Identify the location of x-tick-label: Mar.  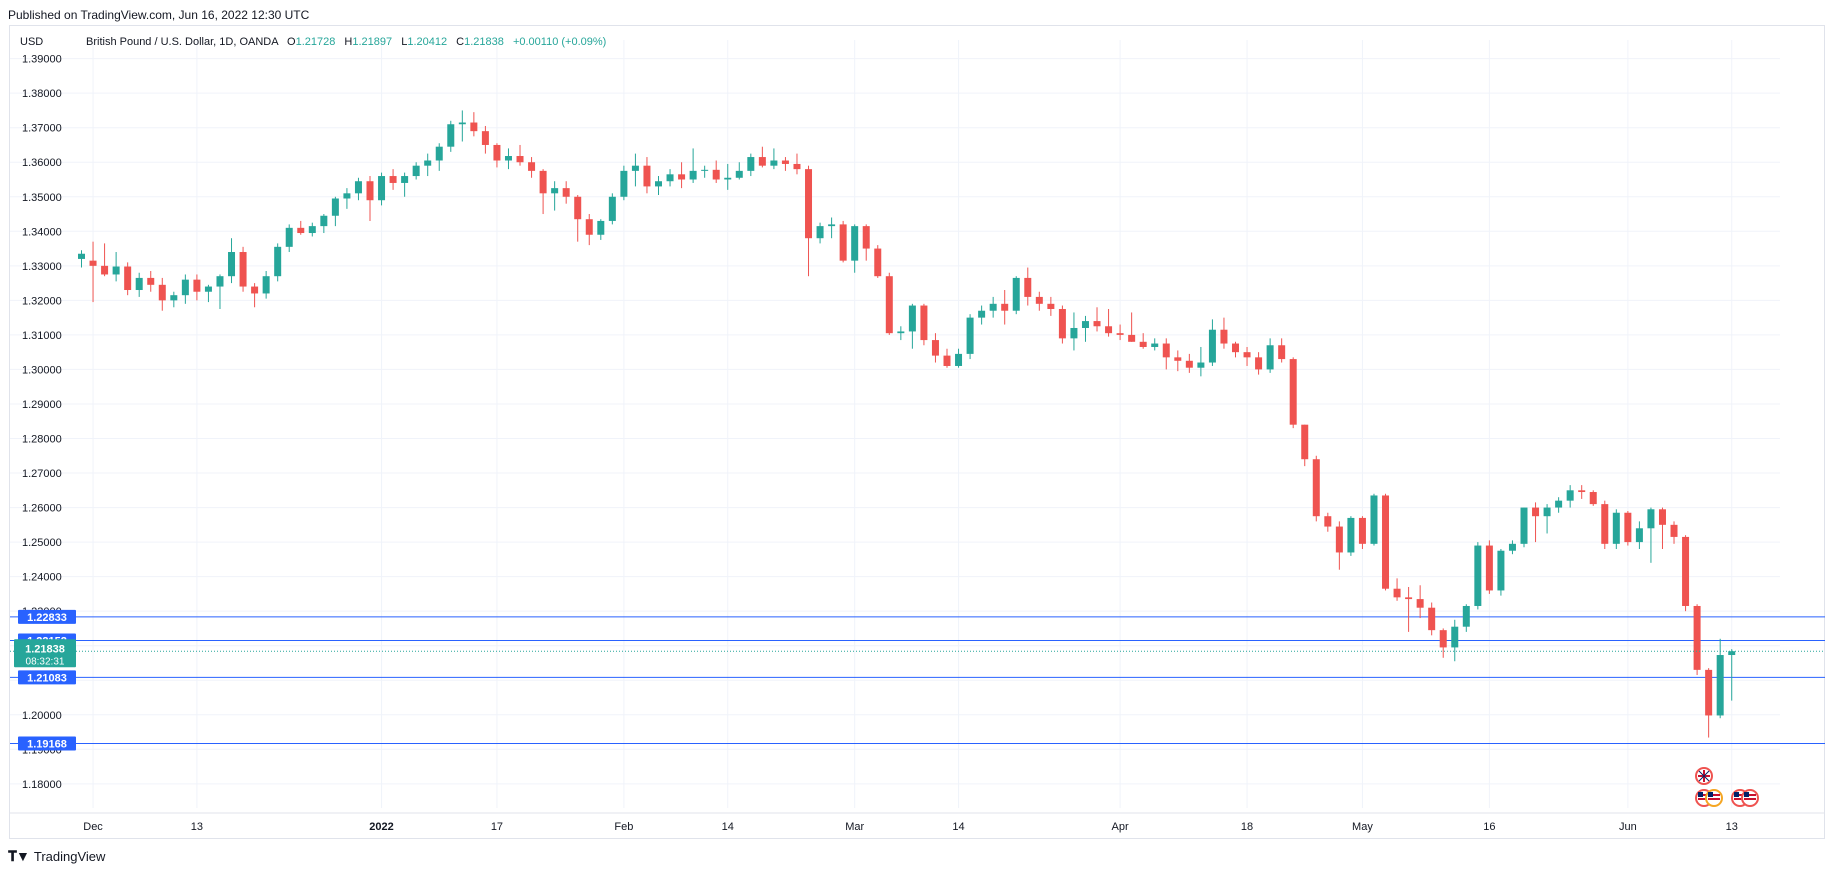
(854, 827).